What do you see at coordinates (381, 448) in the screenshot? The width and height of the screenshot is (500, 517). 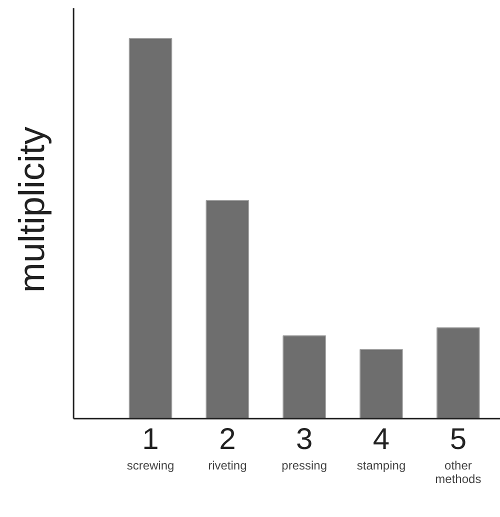 I see `x-tick-label: 4 stamping` at bounding box center [381, 448].